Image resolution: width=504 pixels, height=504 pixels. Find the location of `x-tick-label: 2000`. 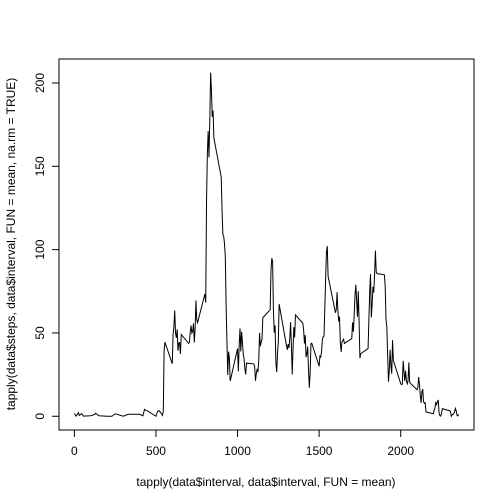

x-tick-label: 2000 is located at coordinates (400, 451).